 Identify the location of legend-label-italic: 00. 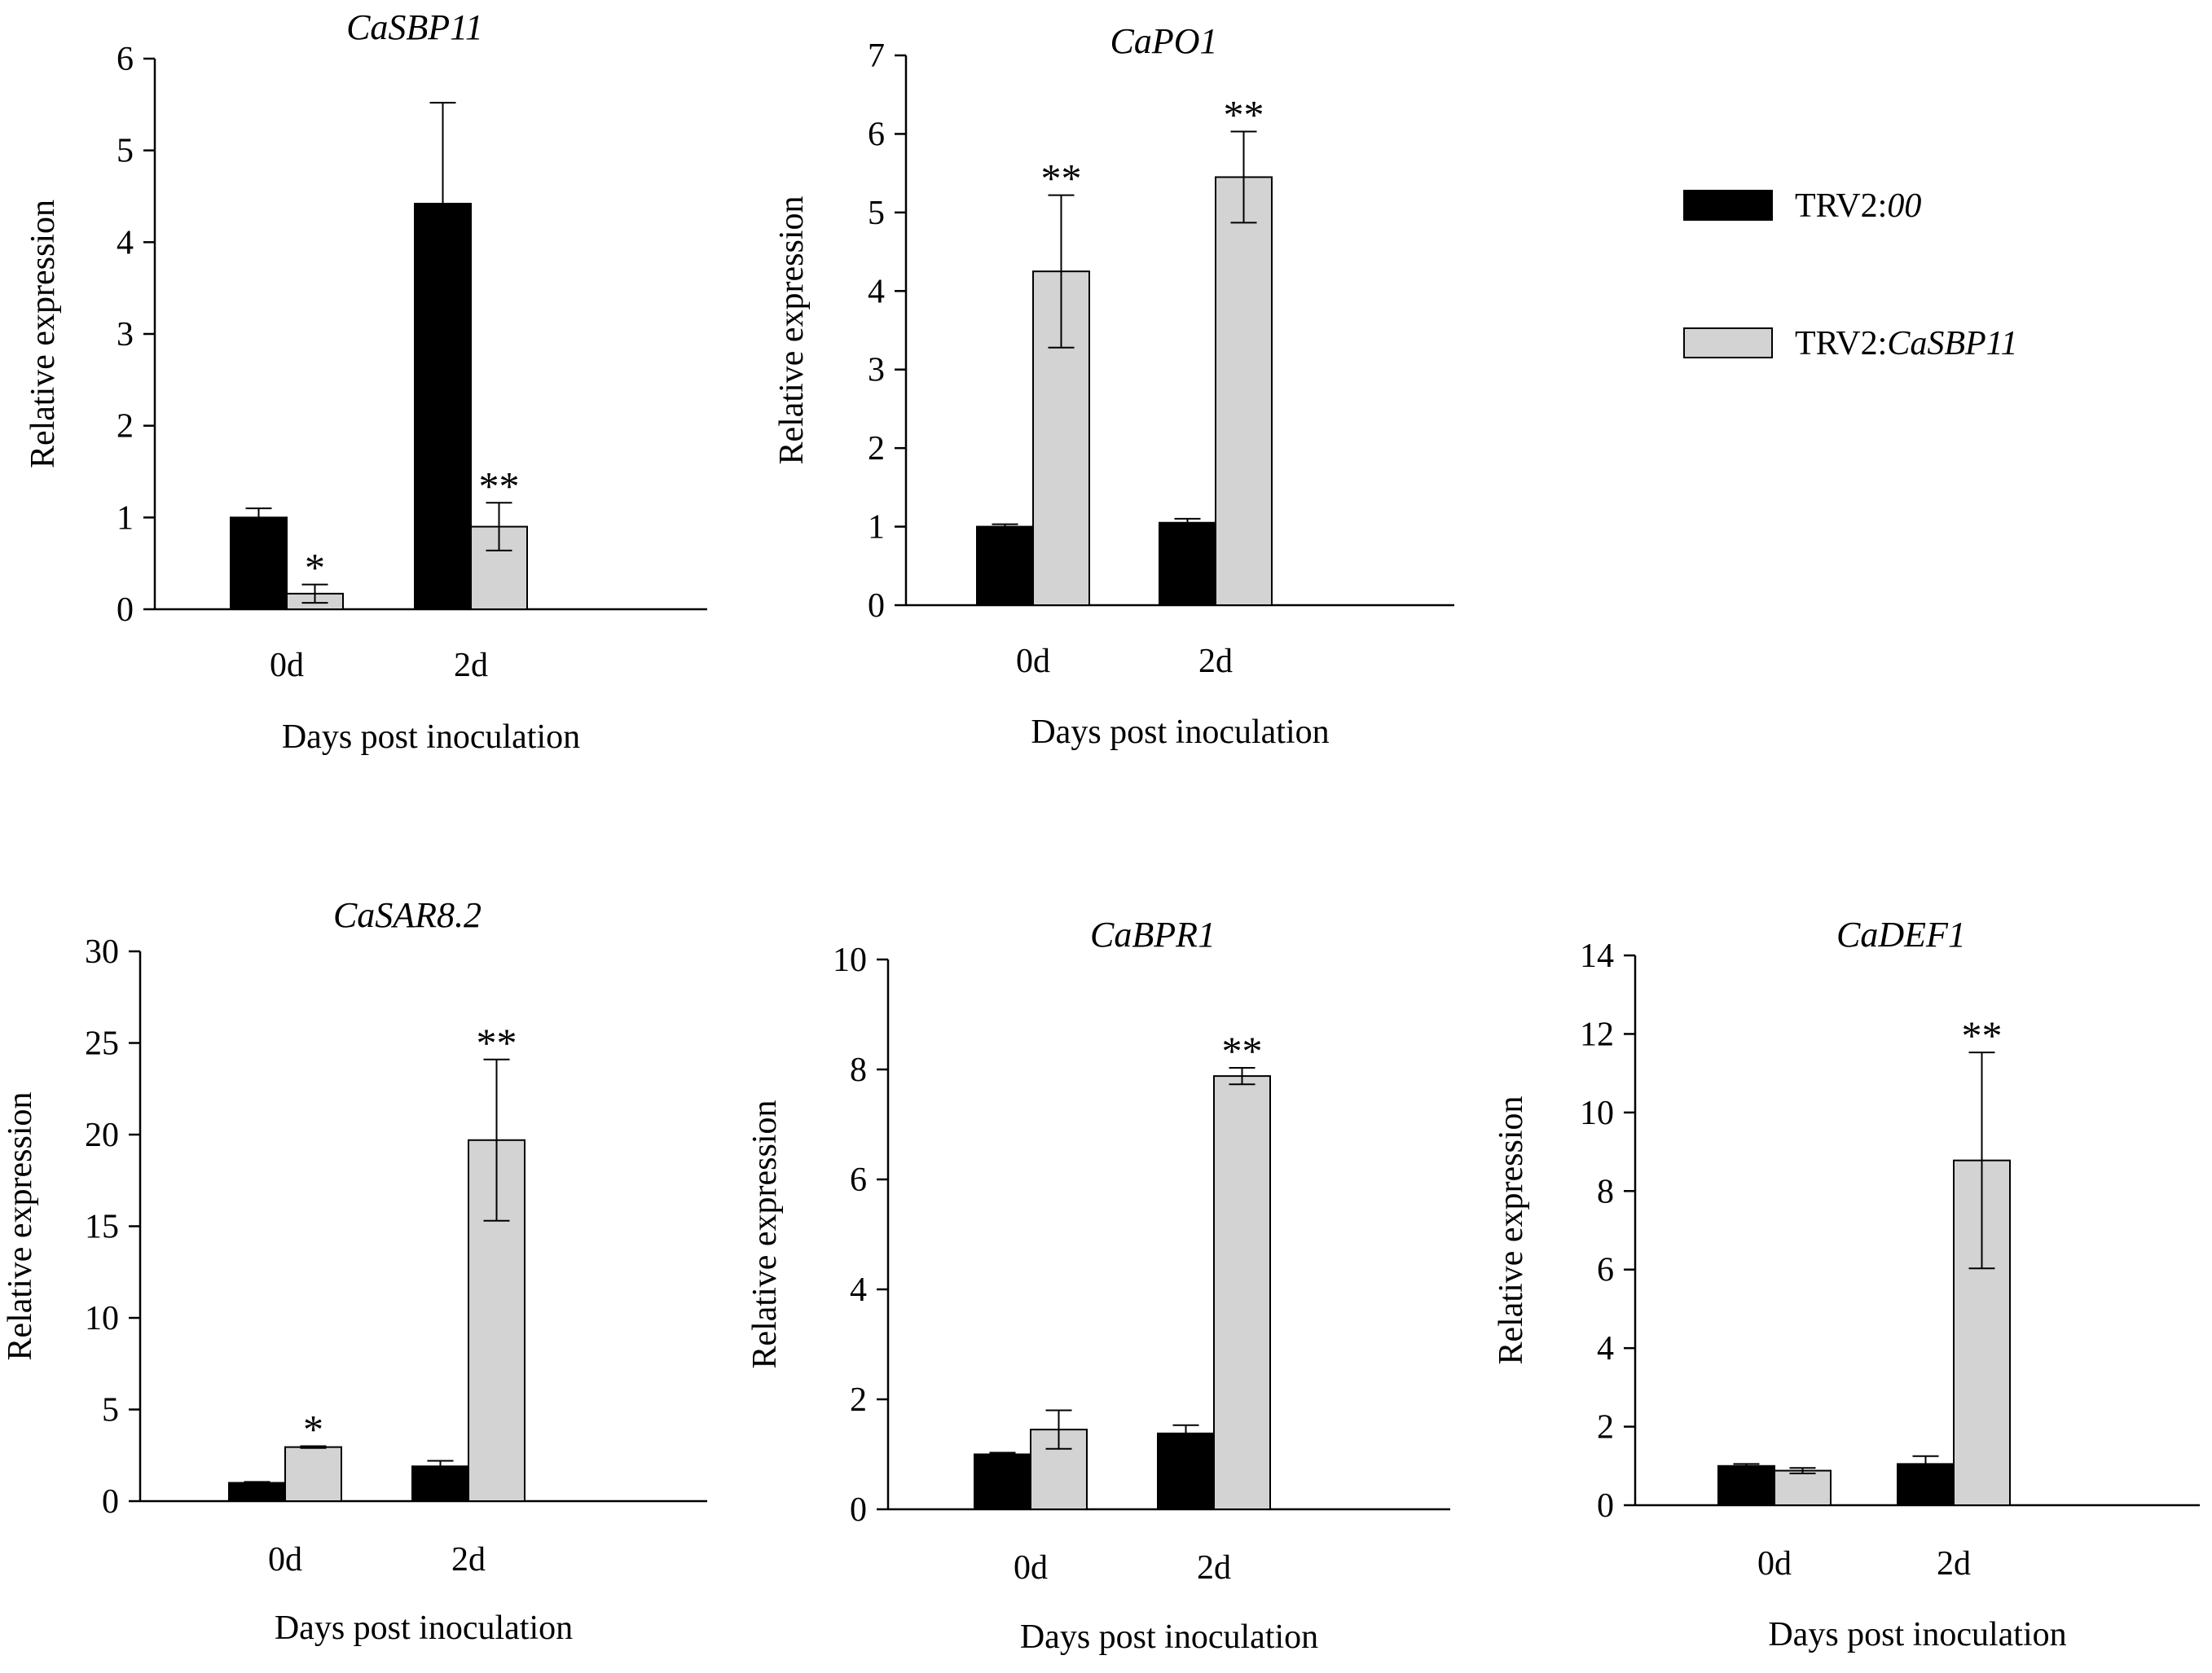
(1904, 206).